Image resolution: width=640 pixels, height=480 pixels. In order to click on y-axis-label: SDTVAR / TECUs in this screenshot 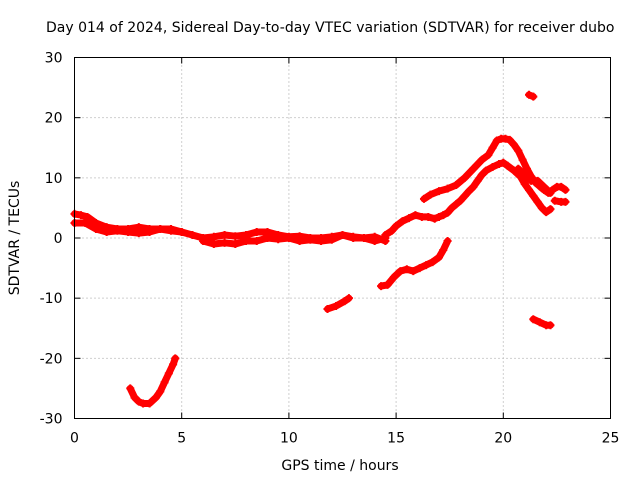, I will do `click(15, 238)`.